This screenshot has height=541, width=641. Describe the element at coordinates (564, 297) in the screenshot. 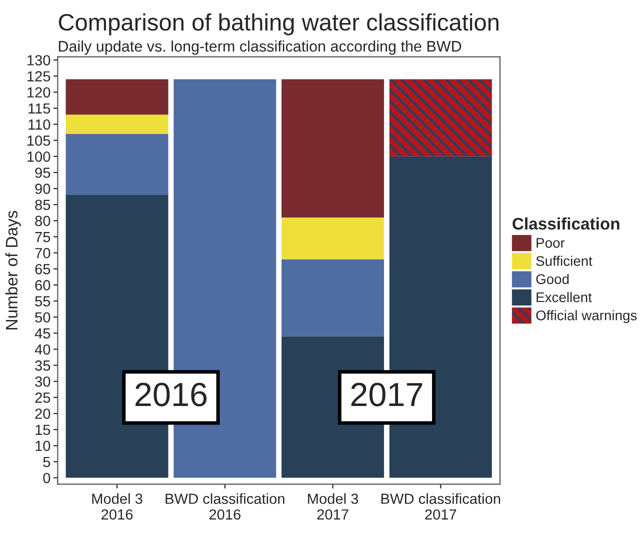

I see `legend-label: Excellent` at that location.